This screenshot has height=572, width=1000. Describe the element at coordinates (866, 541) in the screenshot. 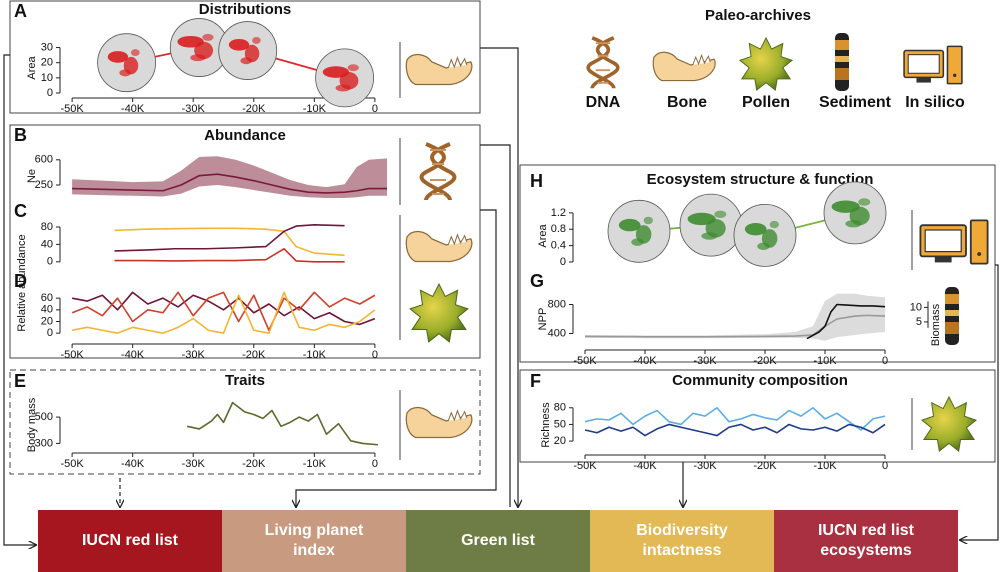

I see `outcome: IUCN red list ecosystems` at that location.